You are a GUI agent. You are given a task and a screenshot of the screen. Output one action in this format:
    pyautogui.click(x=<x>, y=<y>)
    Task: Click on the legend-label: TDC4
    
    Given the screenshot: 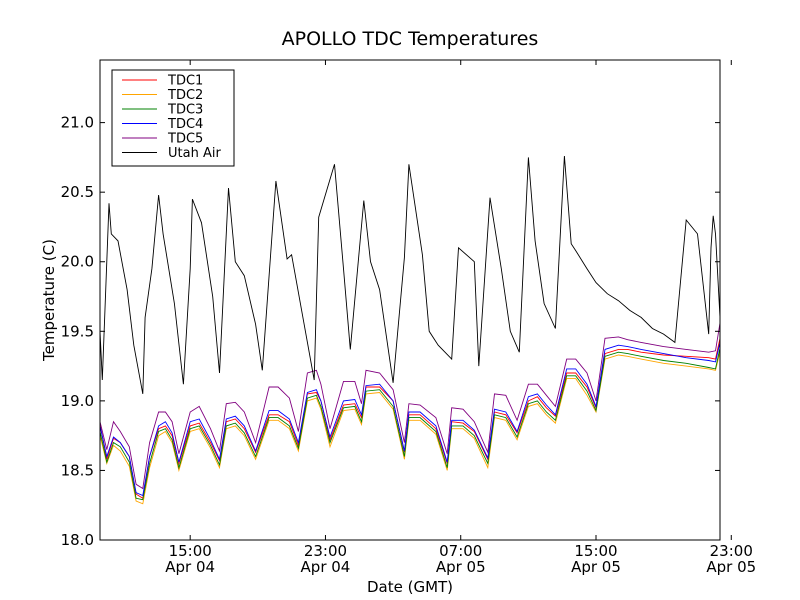 What is the action you would take?
    pyautogui.click(x=185, y=124)
    